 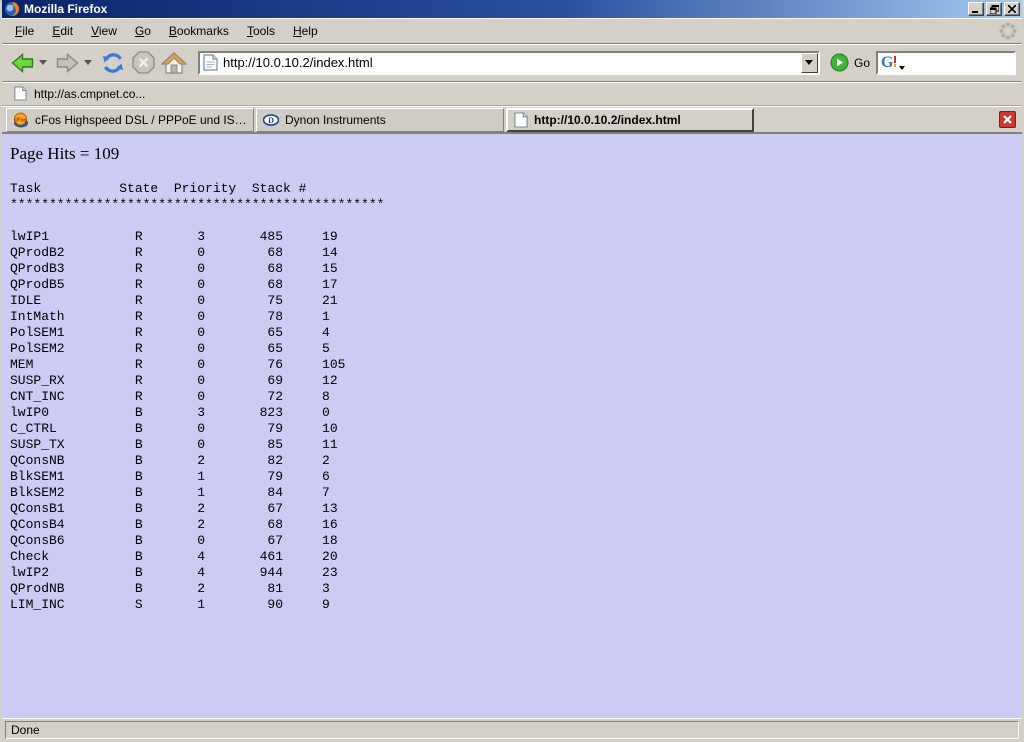 I want to click on menu-item: Edit, so click(x=63, y=31).